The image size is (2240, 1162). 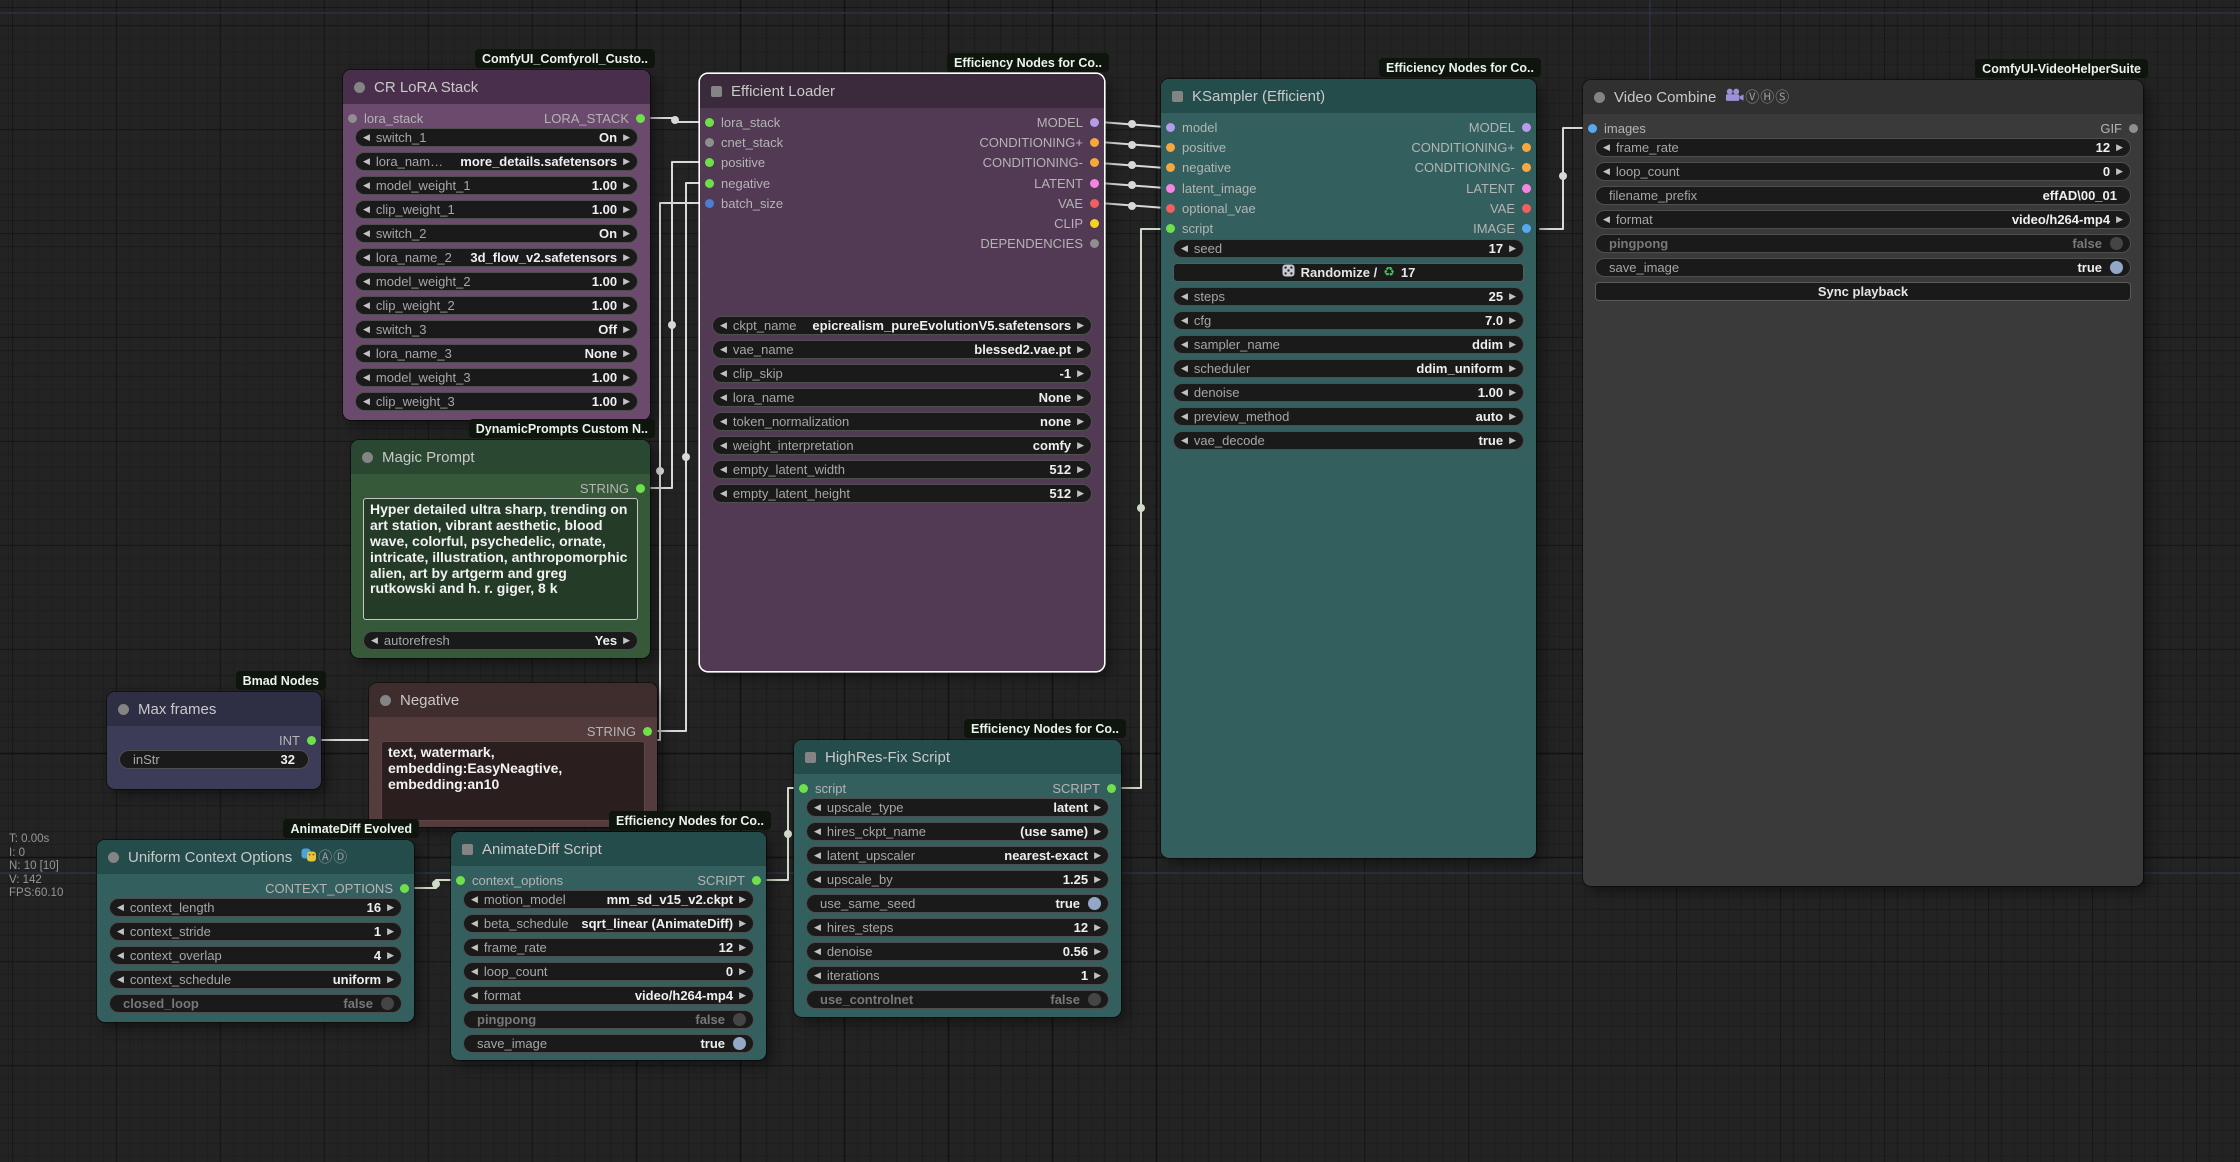 What do you see at coordinates (255, 956) in the screenshot?
I see `widget-context_overlap: ◀ context_overlap 4 ▶` at bounding box center [255, 956].